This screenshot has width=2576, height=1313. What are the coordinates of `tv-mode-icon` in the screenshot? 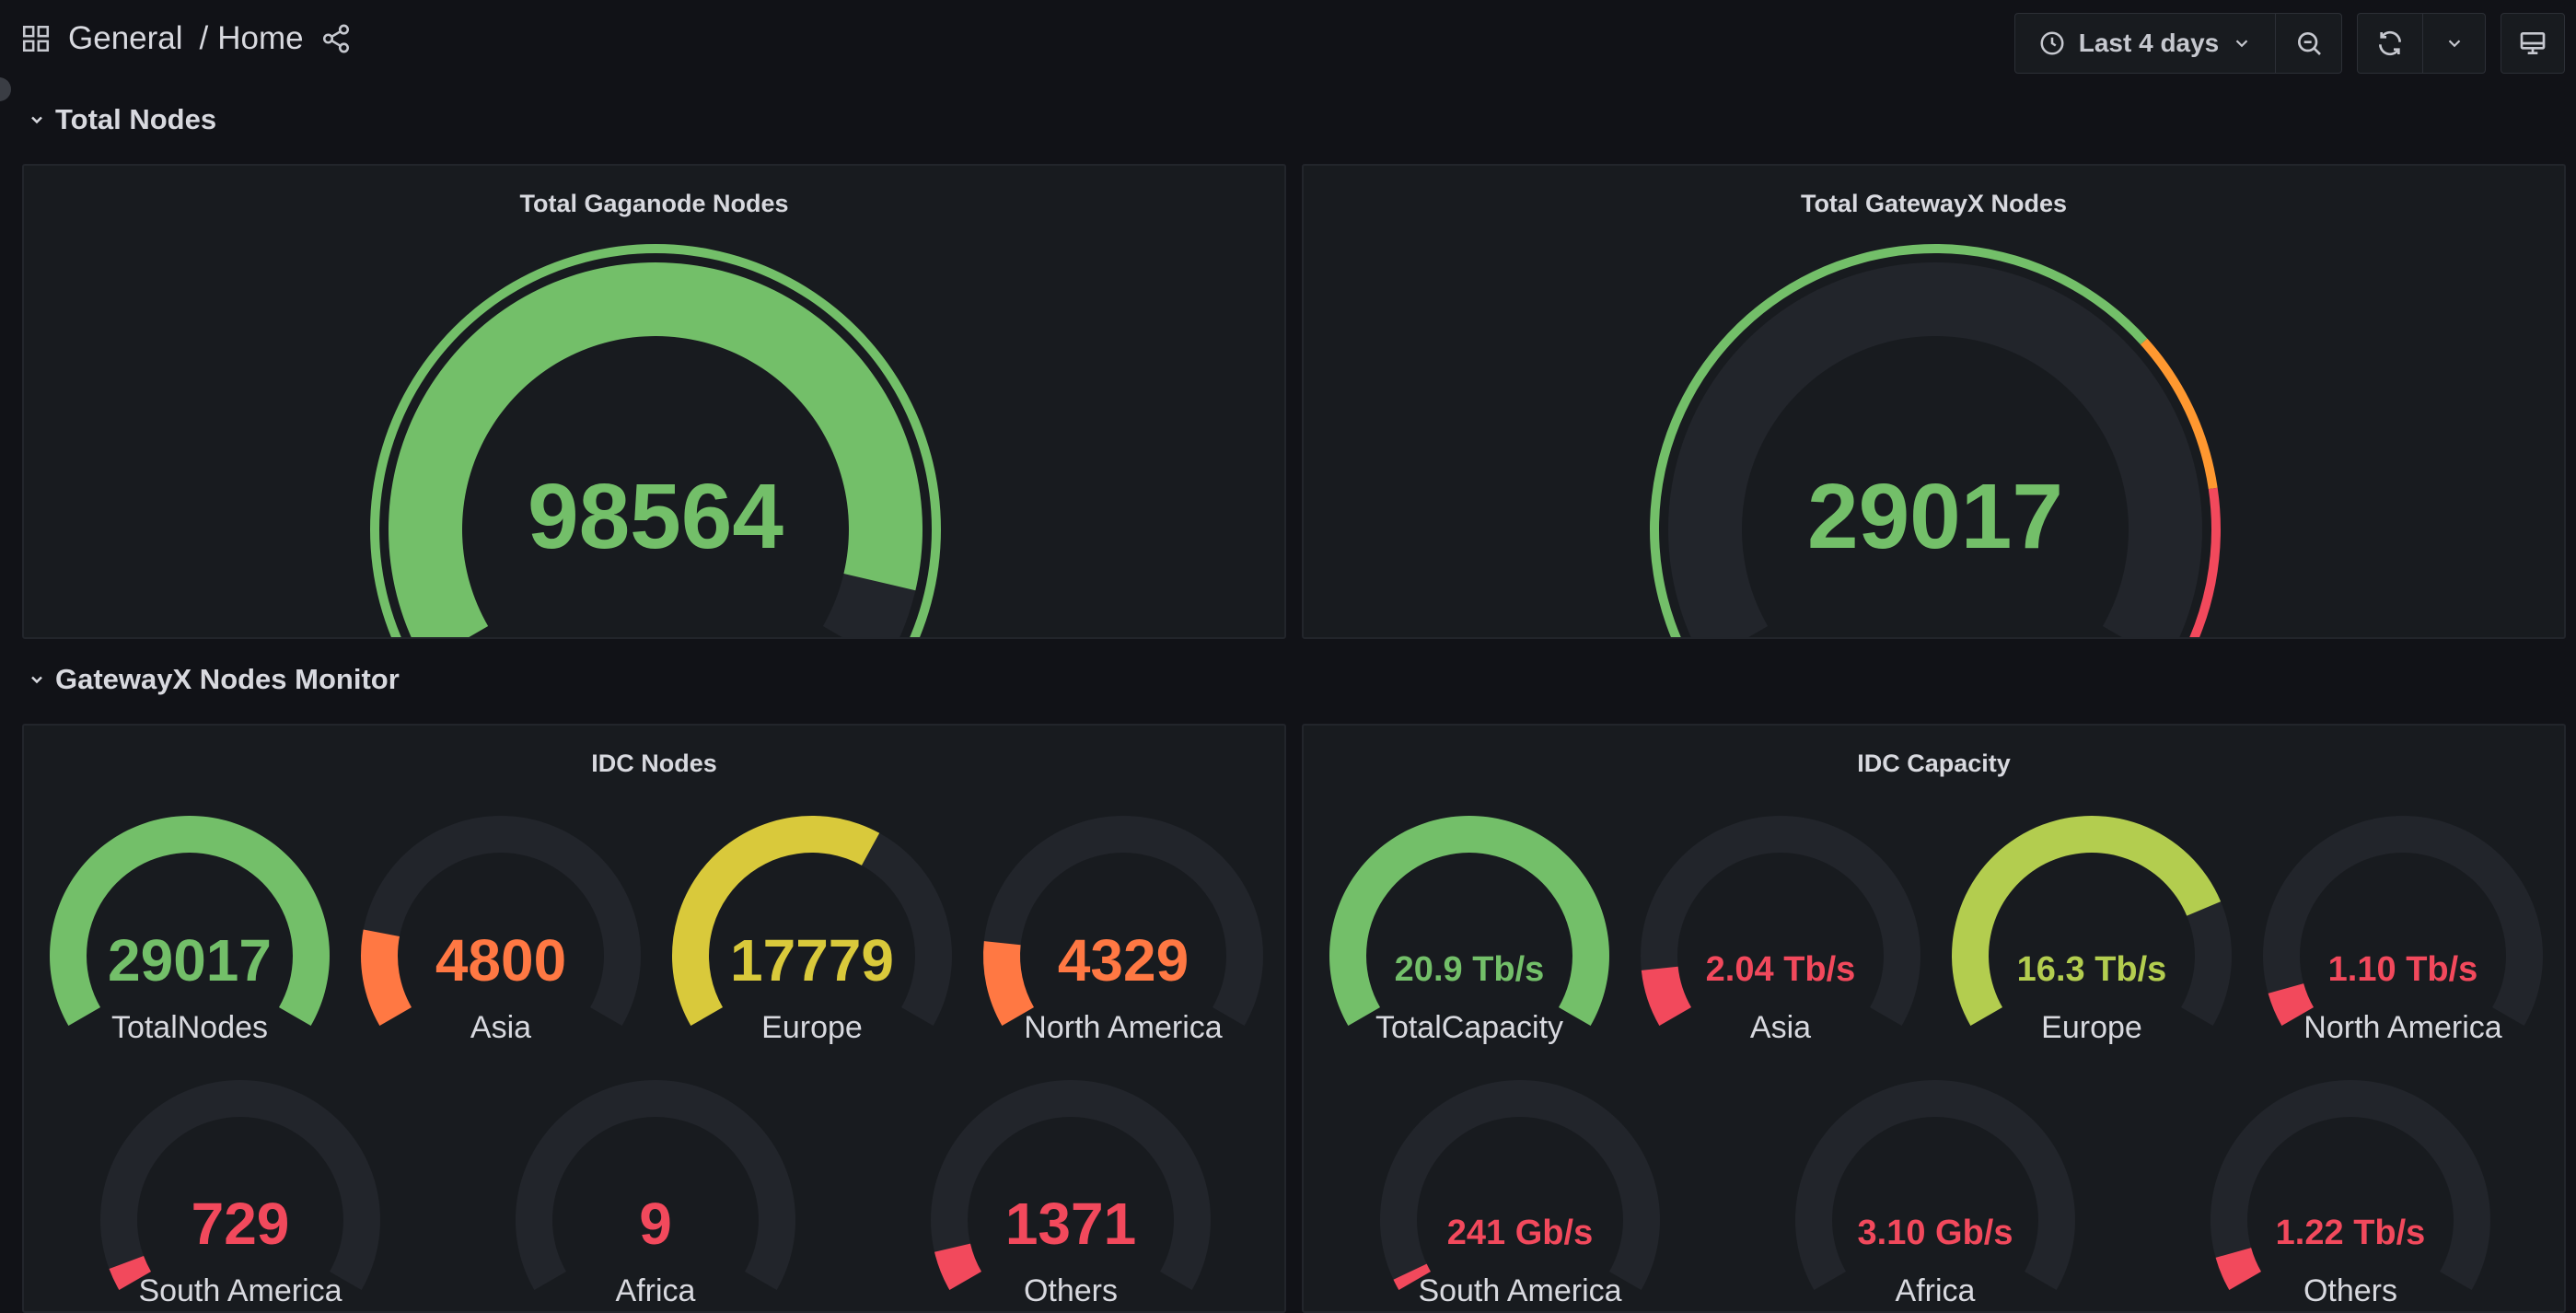 It's located at (2533, 43).